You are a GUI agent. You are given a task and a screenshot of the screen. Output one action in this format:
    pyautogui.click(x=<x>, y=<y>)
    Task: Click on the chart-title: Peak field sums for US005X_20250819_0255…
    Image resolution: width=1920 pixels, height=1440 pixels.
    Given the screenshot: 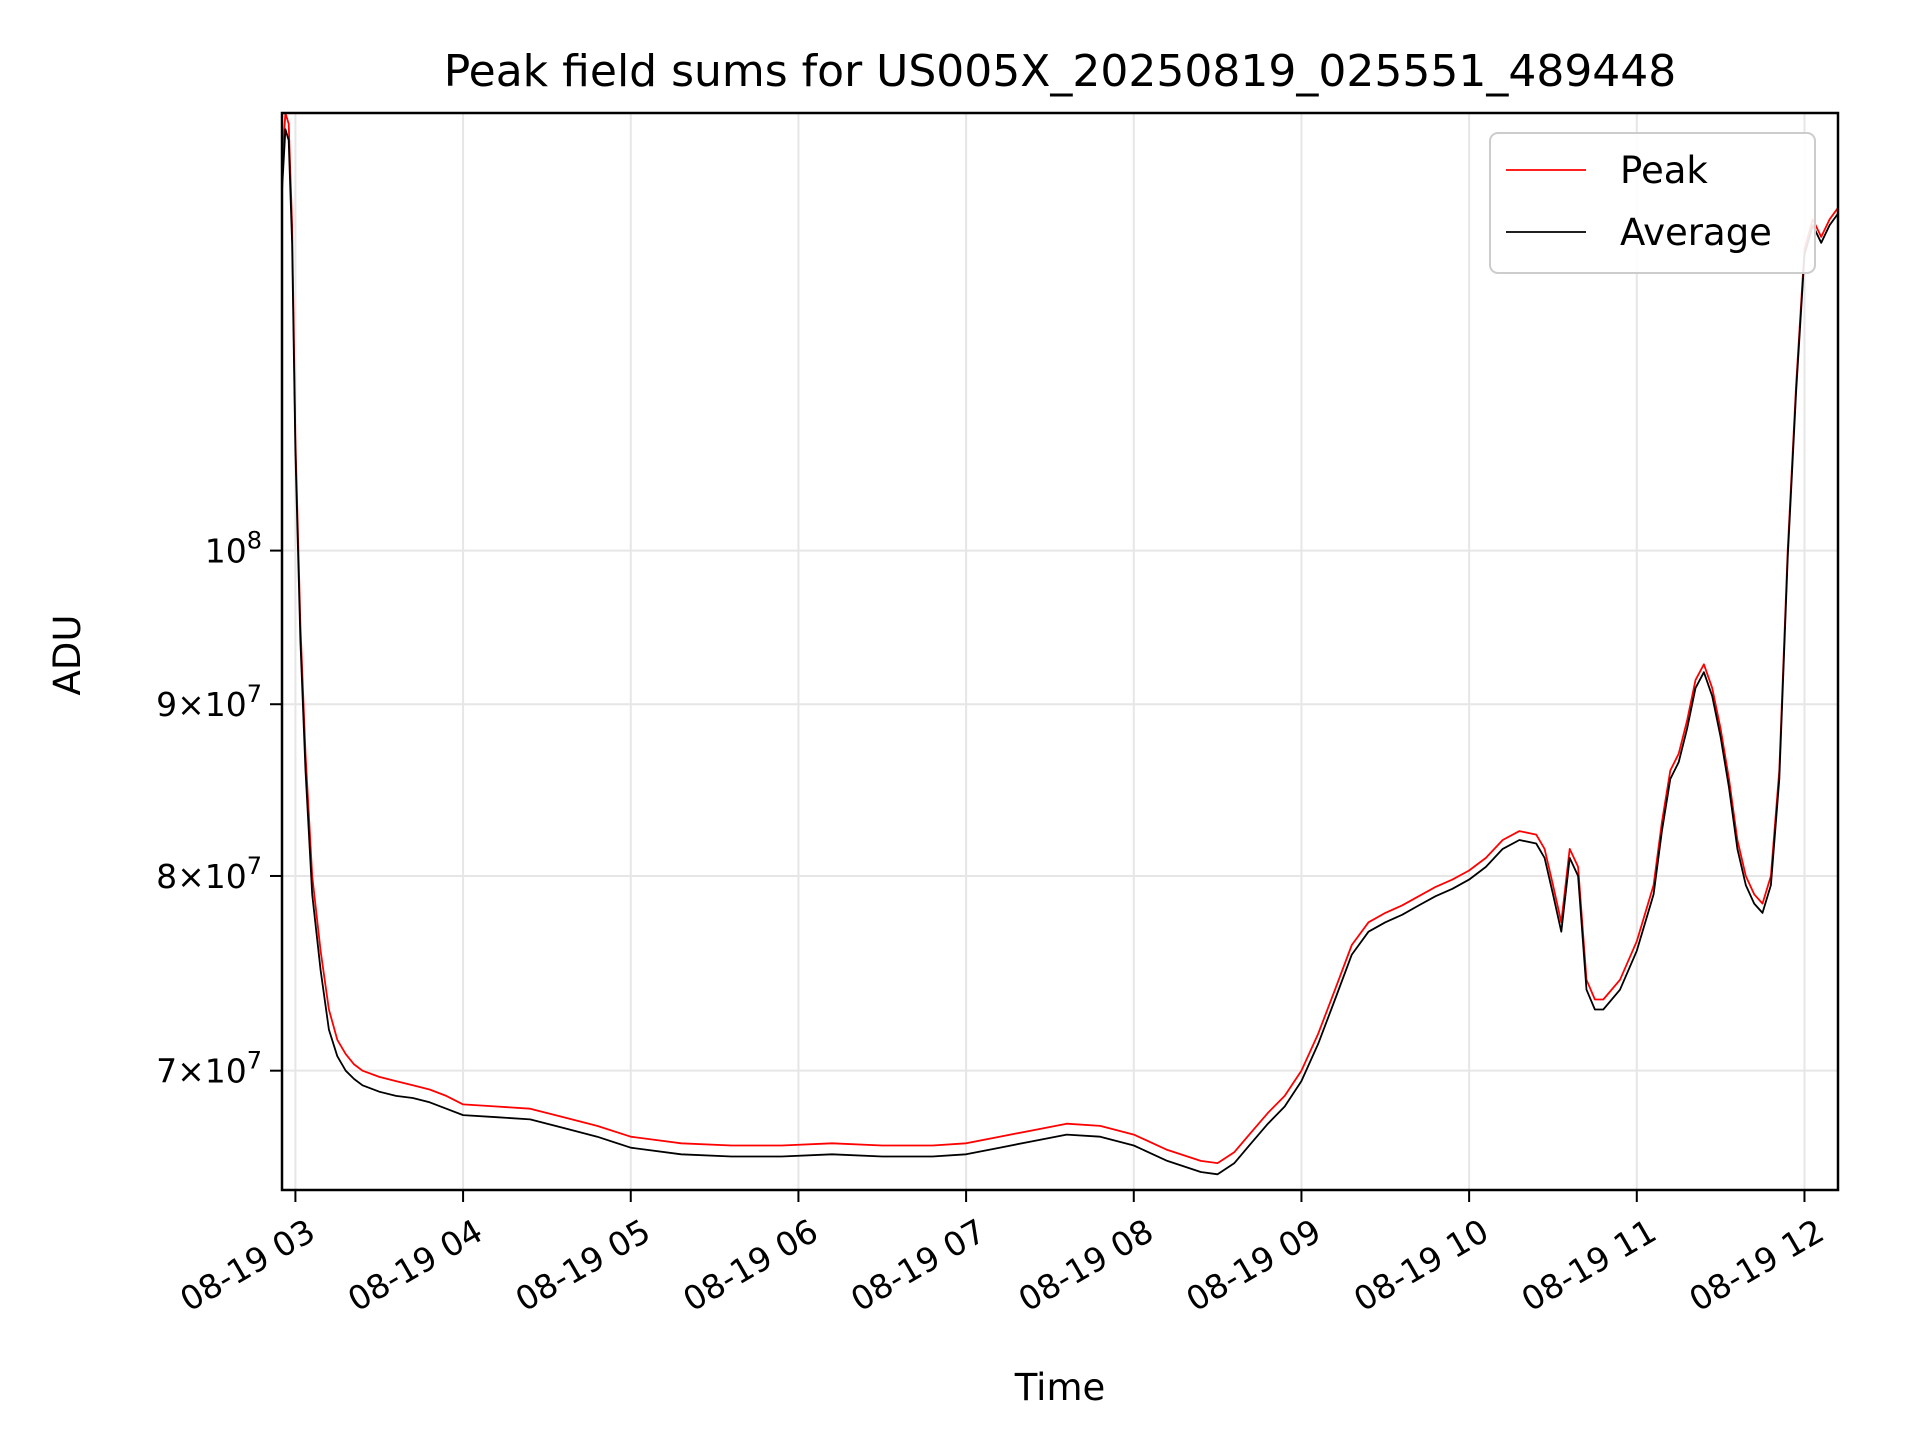 What is the action you would take?
    pyautogui.click(x=1060, y=71)
    